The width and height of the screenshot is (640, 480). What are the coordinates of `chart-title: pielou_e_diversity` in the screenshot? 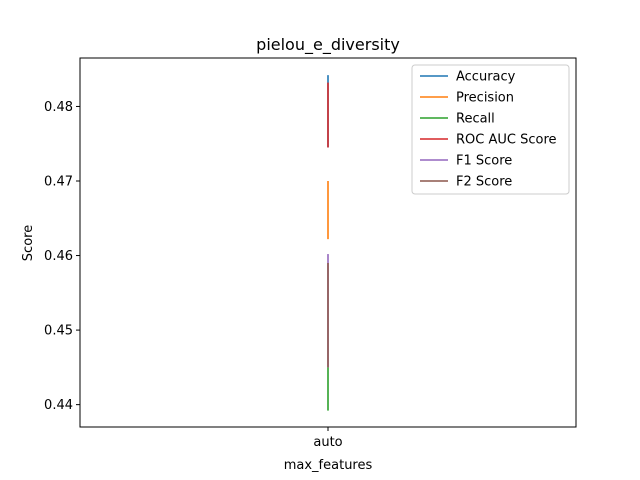 It's located at (328, 45).